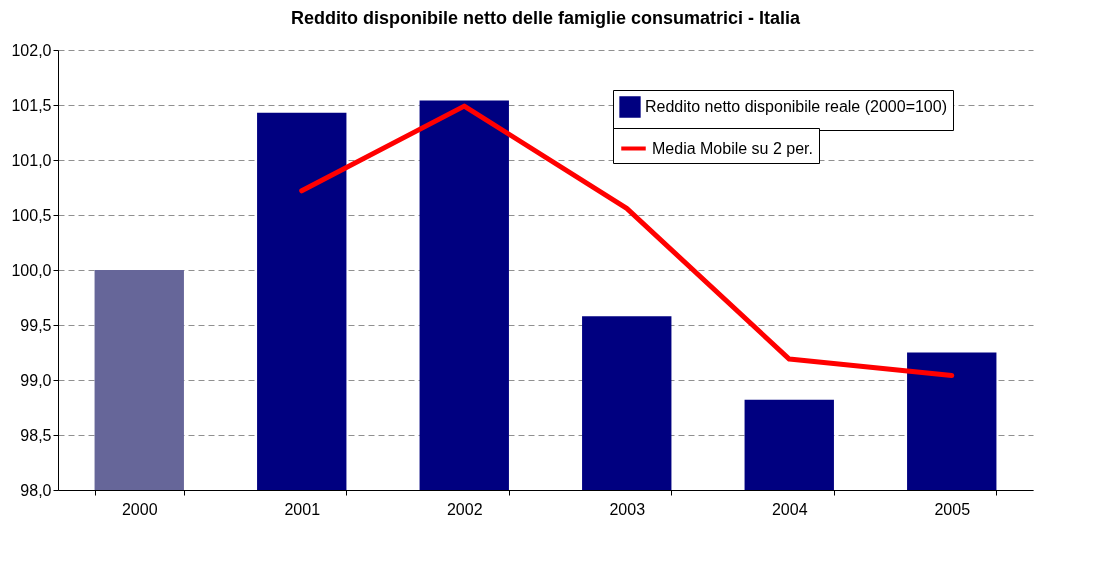  What do you see at coordinates (796, 106) in the screenshot?
I see `legend-label: Reddito netto disponibile reale (2000=100)` at bounding box center [796, 106].